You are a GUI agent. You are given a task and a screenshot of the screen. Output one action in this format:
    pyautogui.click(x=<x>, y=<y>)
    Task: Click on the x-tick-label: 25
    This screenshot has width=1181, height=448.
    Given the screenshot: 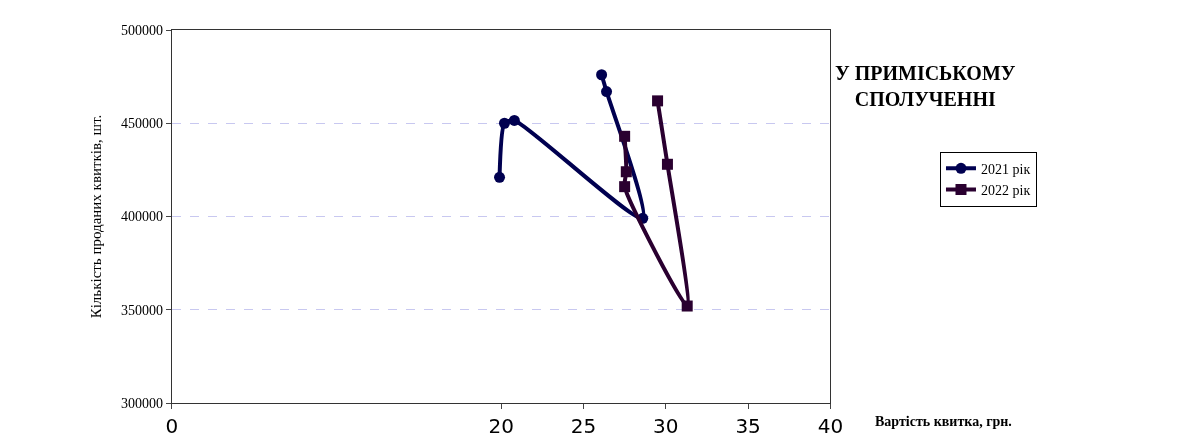 What is the action you would take?
    pyautogui.click(x=583, y=426)
    